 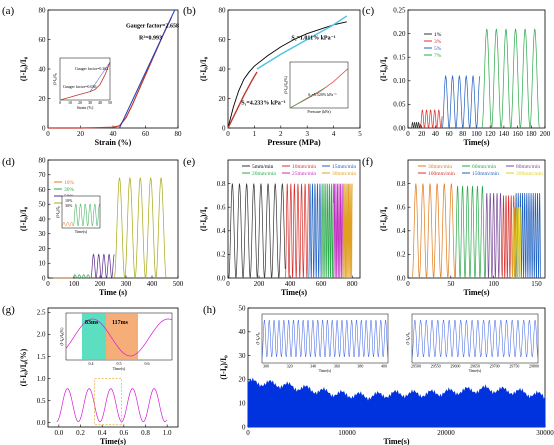 I want to click on x-axis-label: Strain (%), so click(x=113, y=142).